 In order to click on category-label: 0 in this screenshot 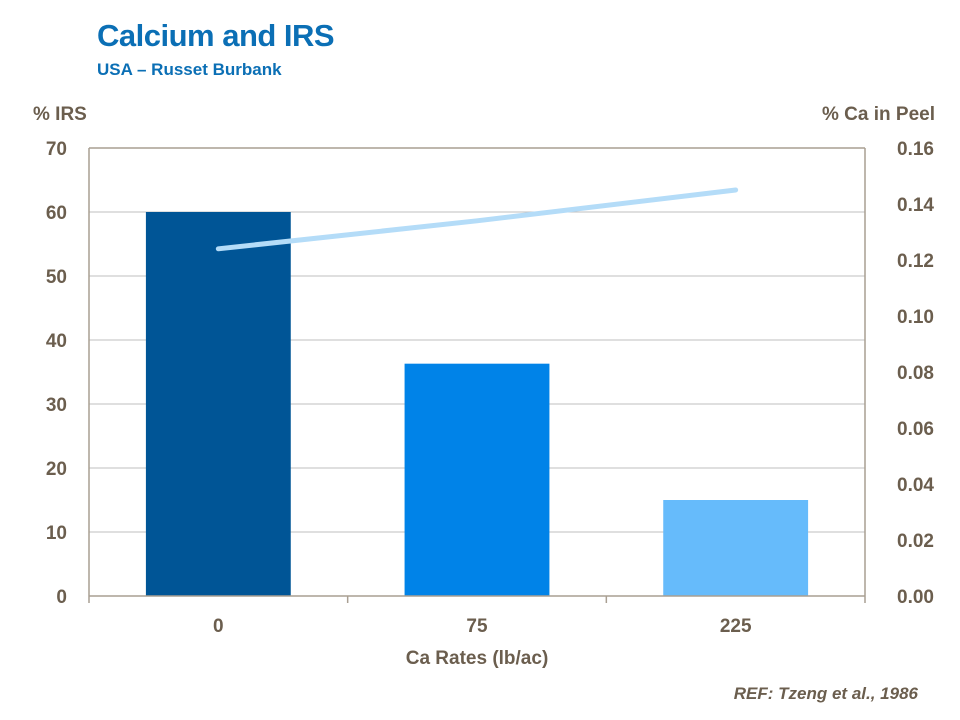, I will do `click(218, 626)`.